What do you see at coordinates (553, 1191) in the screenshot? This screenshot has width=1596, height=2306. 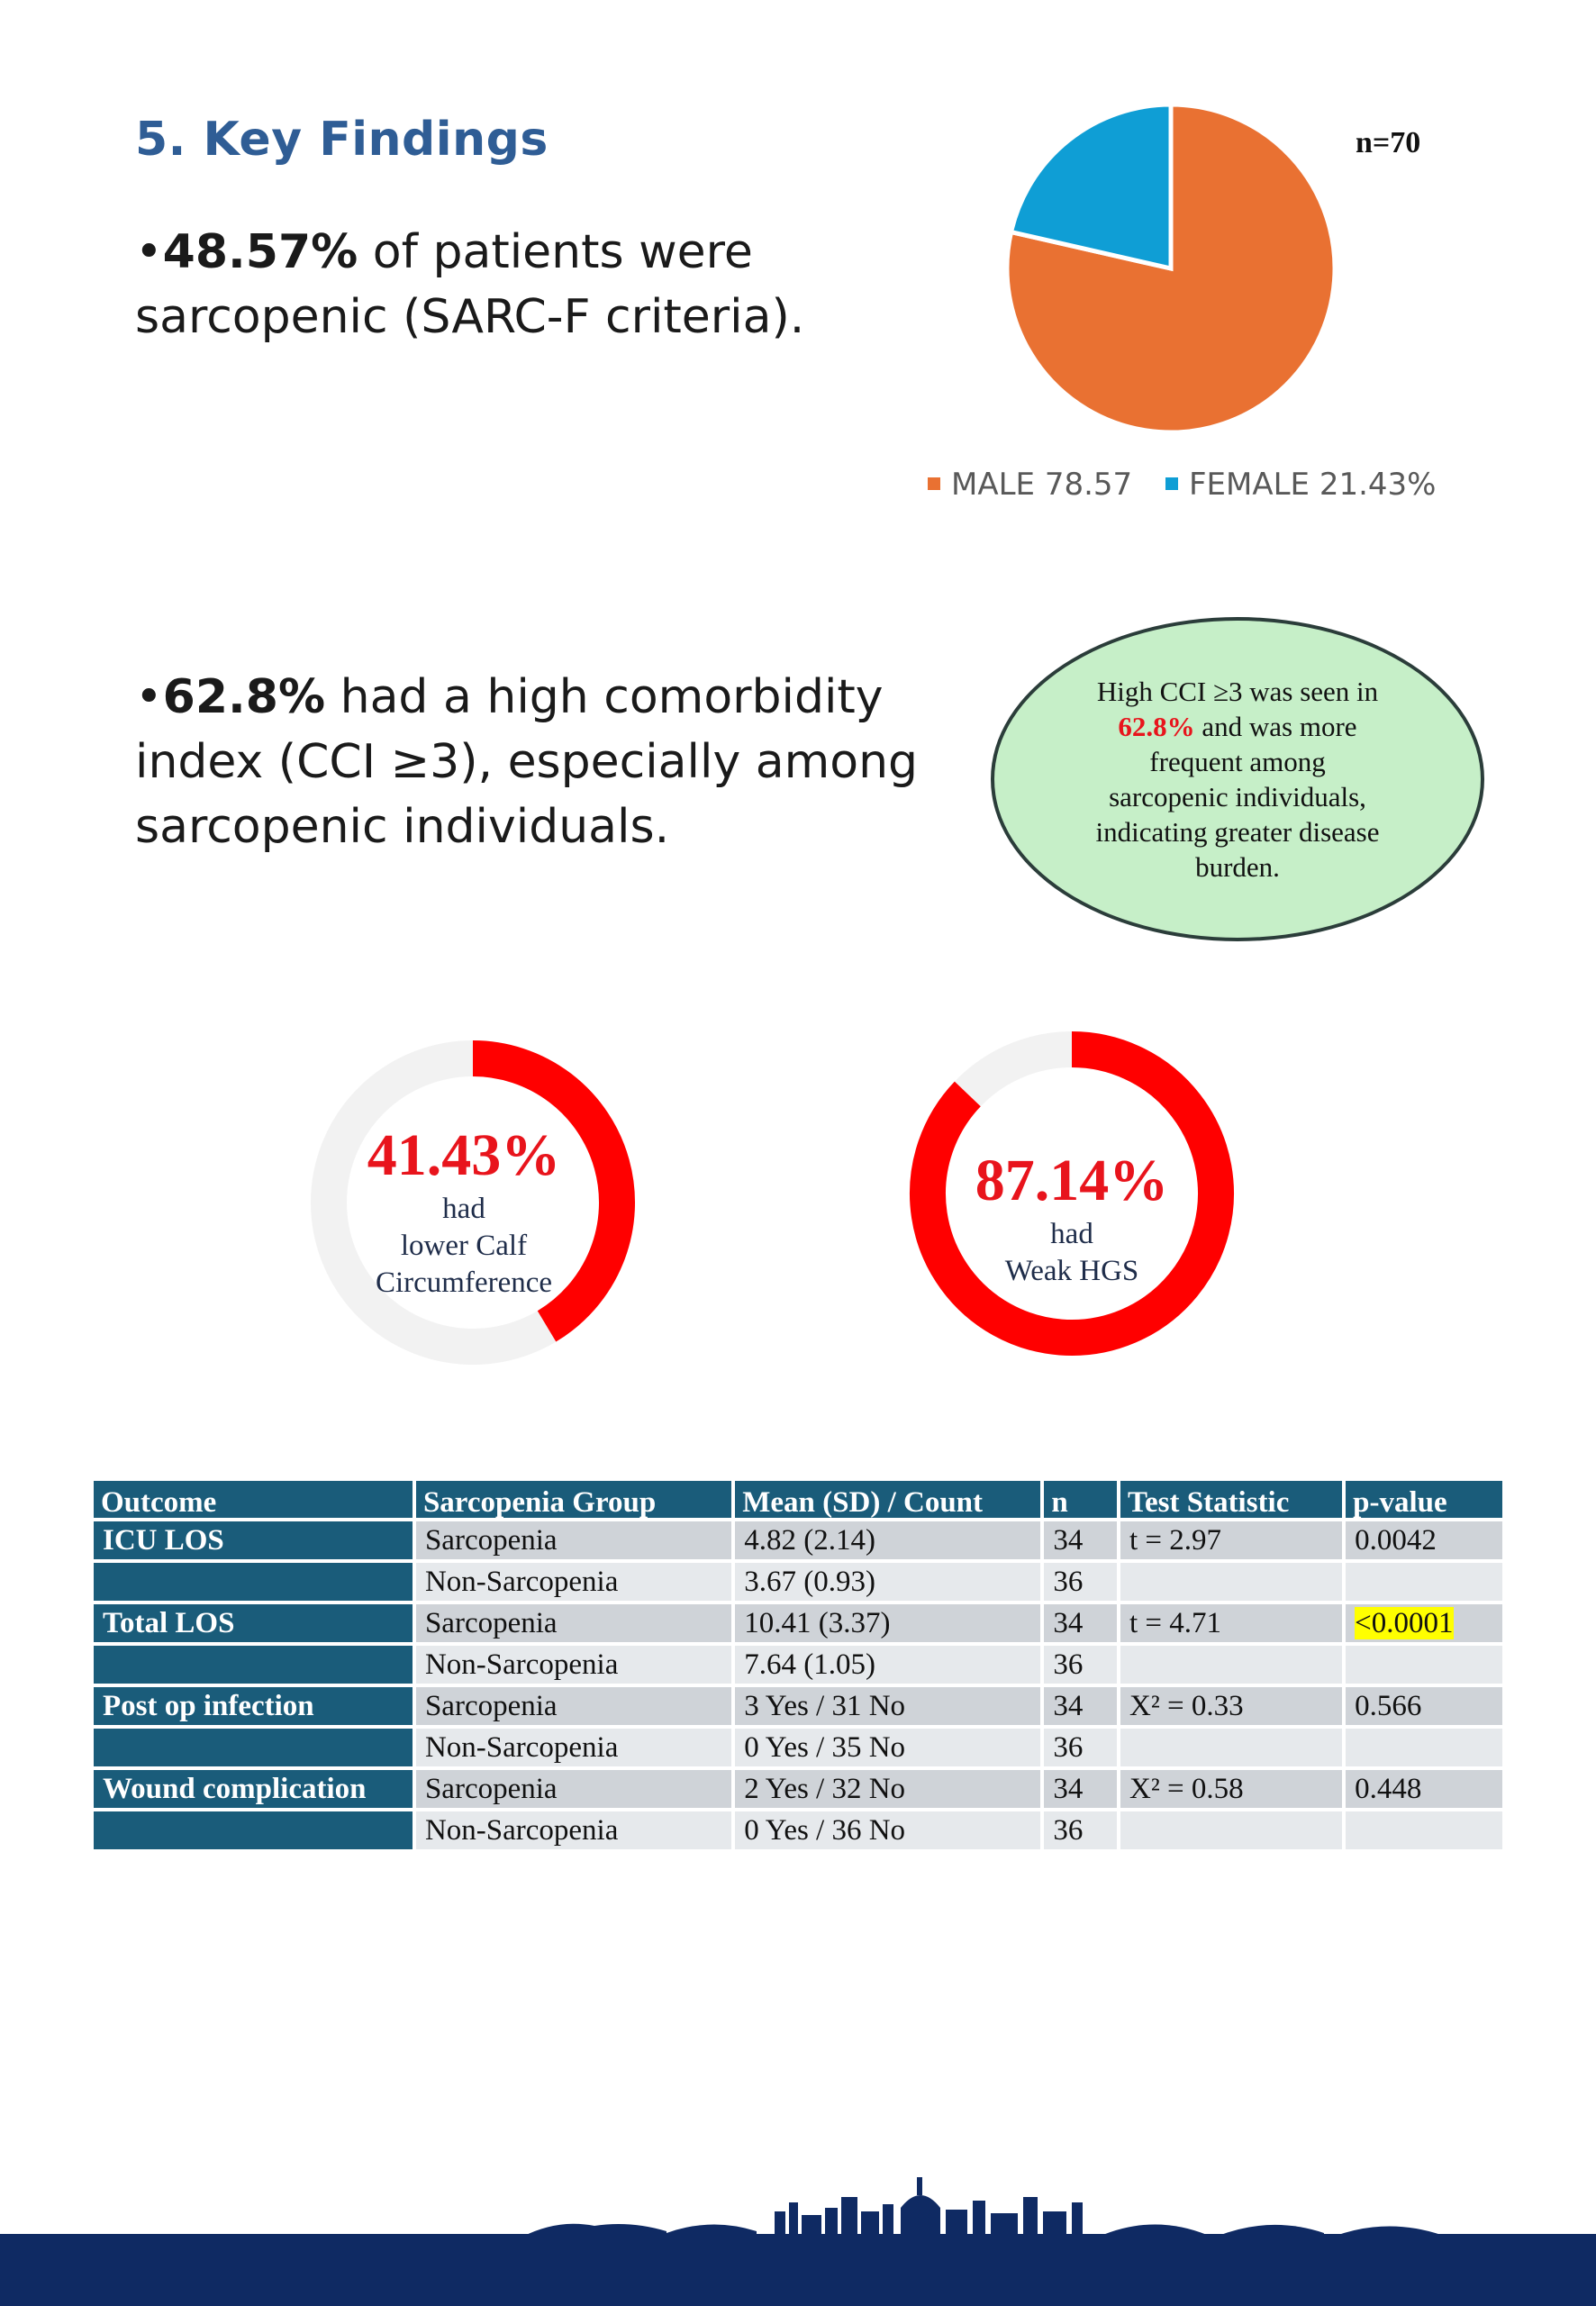 I see `calf-donut-value-arc` at bounding box center [553, 1191].